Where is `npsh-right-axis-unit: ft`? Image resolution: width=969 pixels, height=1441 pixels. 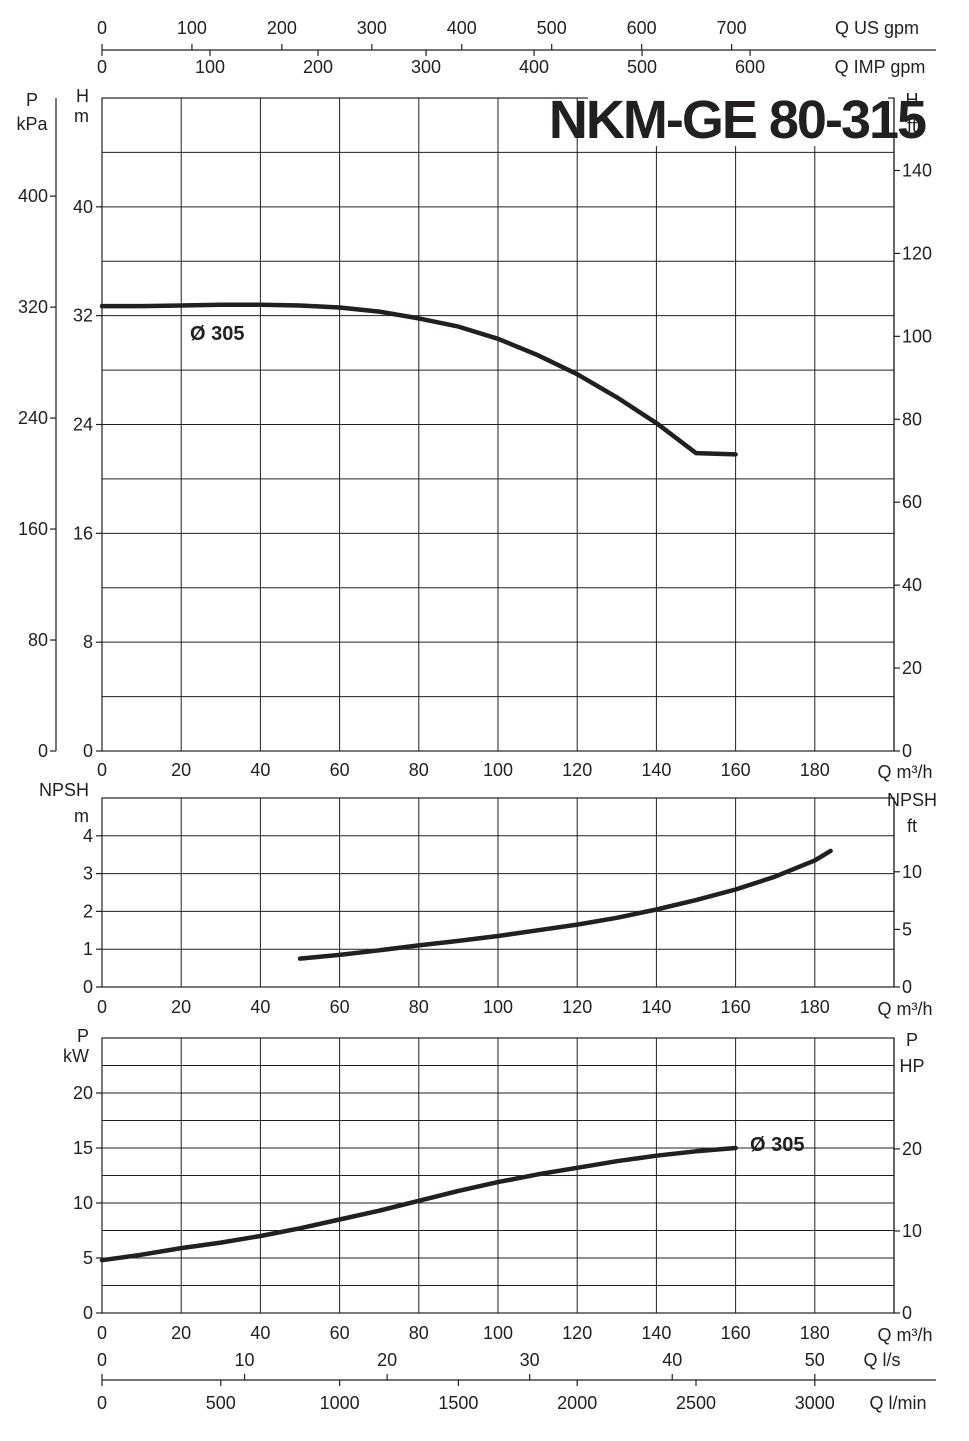
npsh-right-axis-unit: ft is located at coordinates (912, 826).